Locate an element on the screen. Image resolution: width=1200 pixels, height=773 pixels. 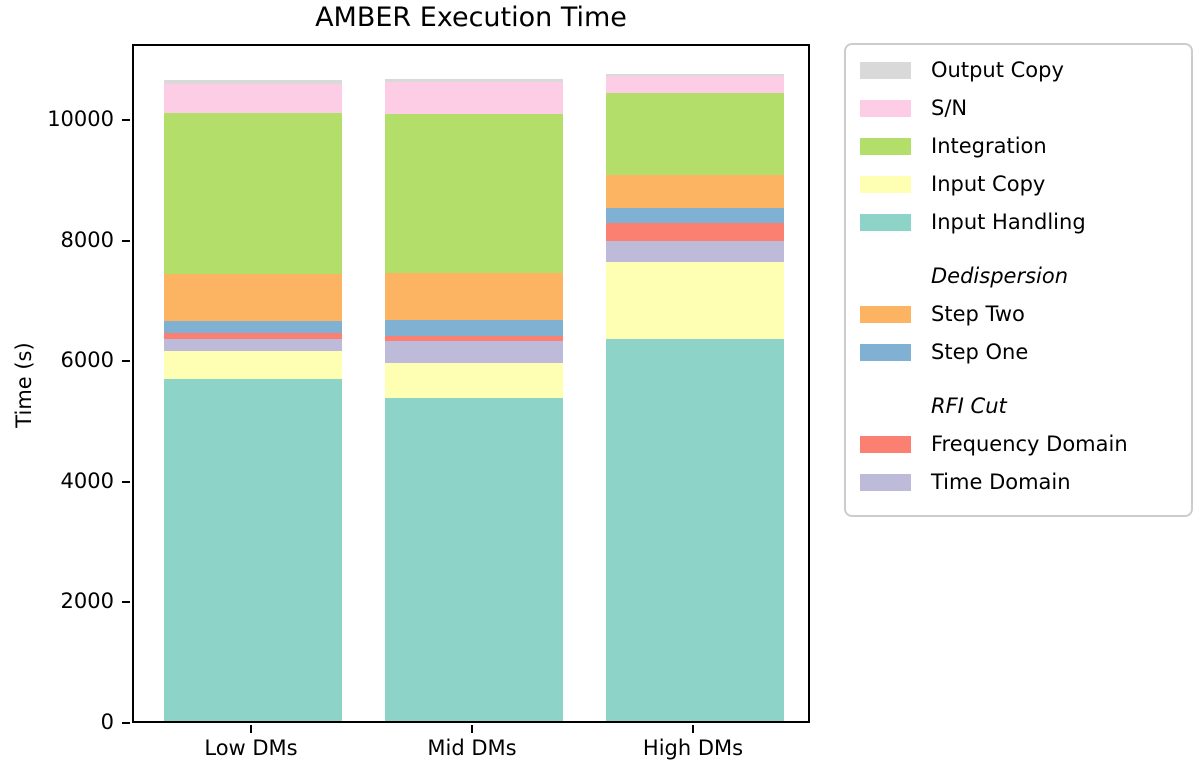
legend-label: Frequency Domain is located at coordinates (1029, 444).